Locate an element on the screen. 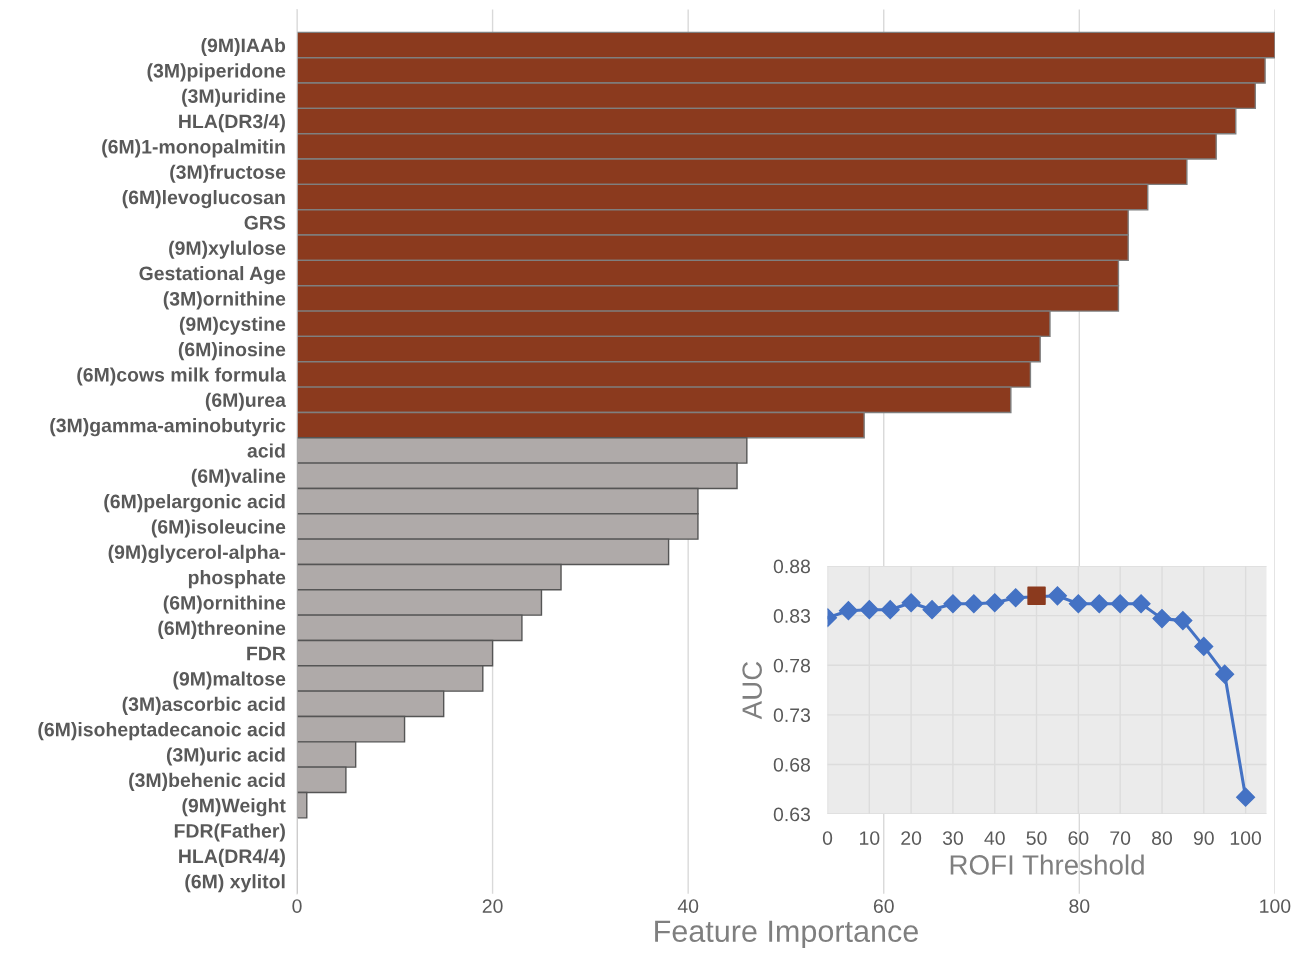  y-tick-label: (6M) xylitol is located at coordinates (235, 883).